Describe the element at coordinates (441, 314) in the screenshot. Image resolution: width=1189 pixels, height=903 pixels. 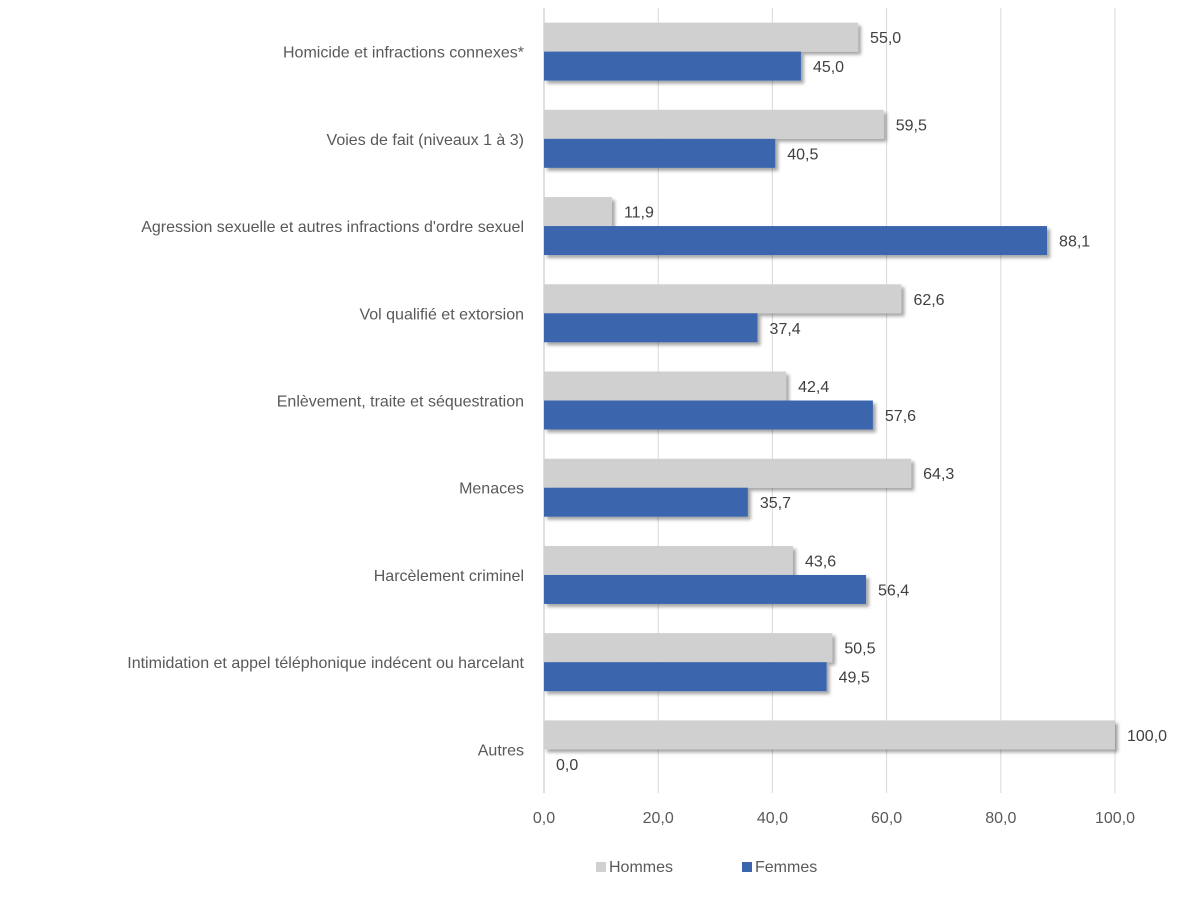
I see `category-label: Vol qualifié et extorsion` at that location.